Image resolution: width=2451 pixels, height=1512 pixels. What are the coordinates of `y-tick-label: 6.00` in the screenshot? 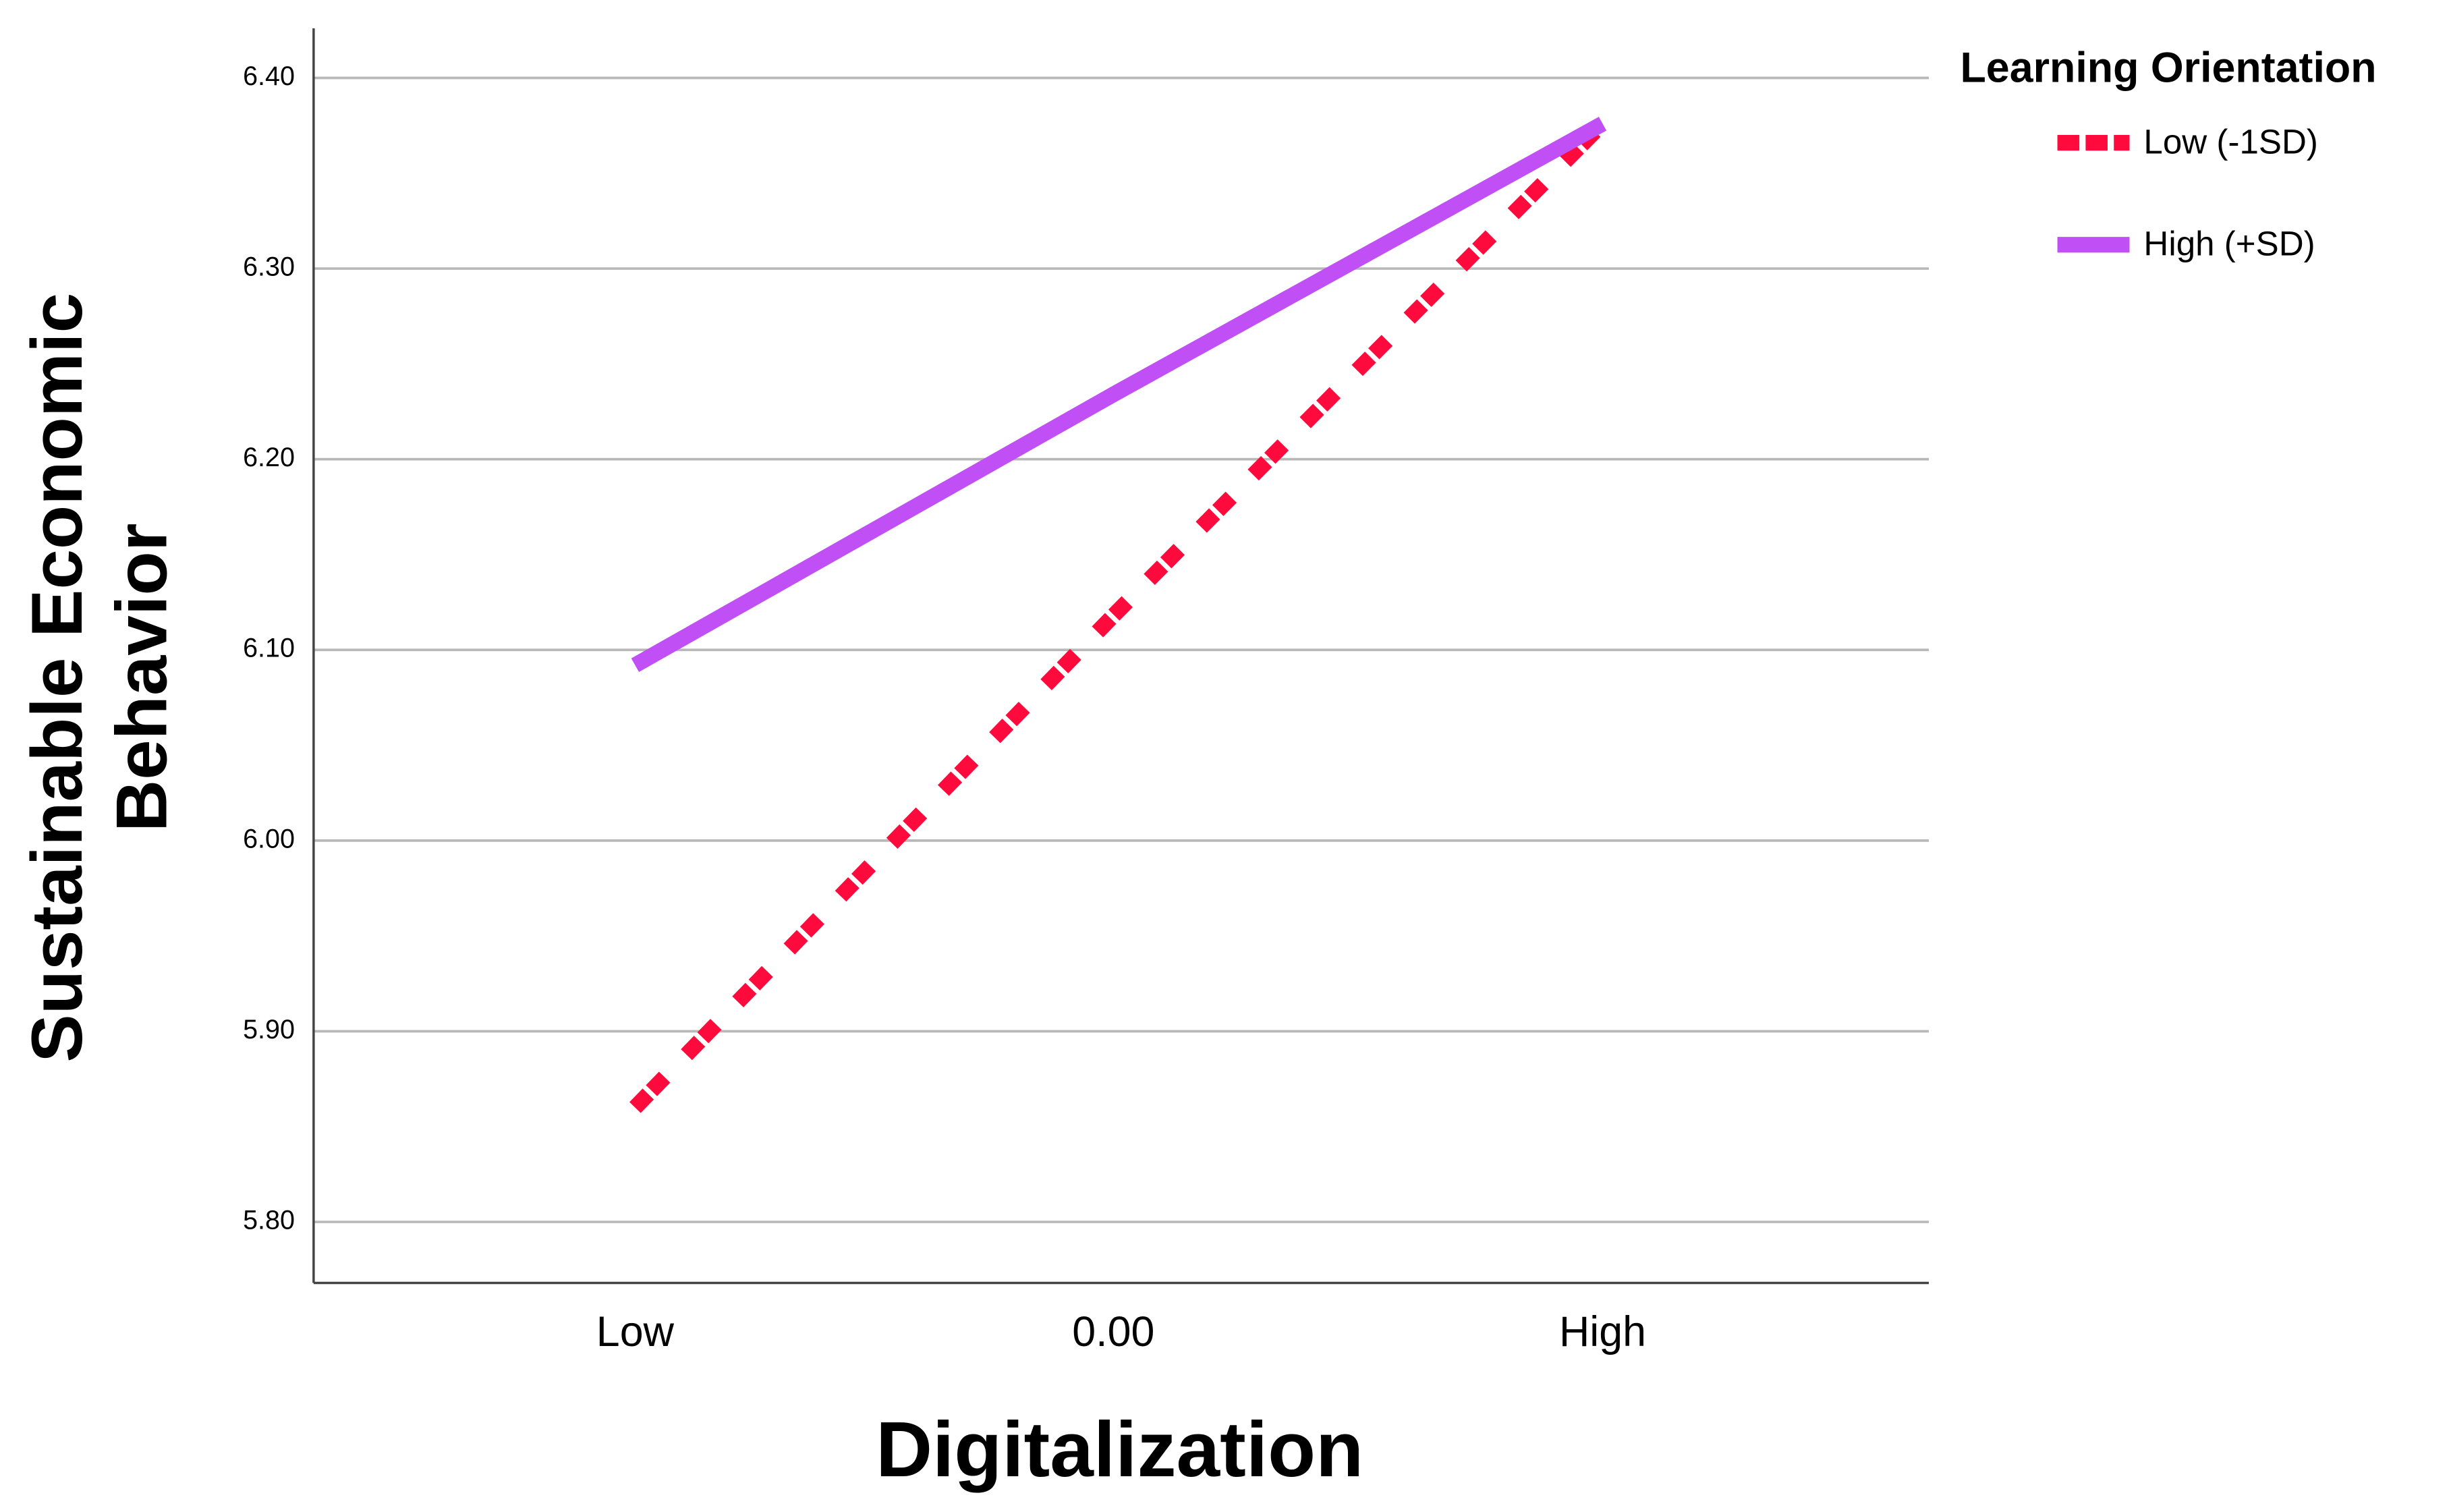 It's located at (269, 838).